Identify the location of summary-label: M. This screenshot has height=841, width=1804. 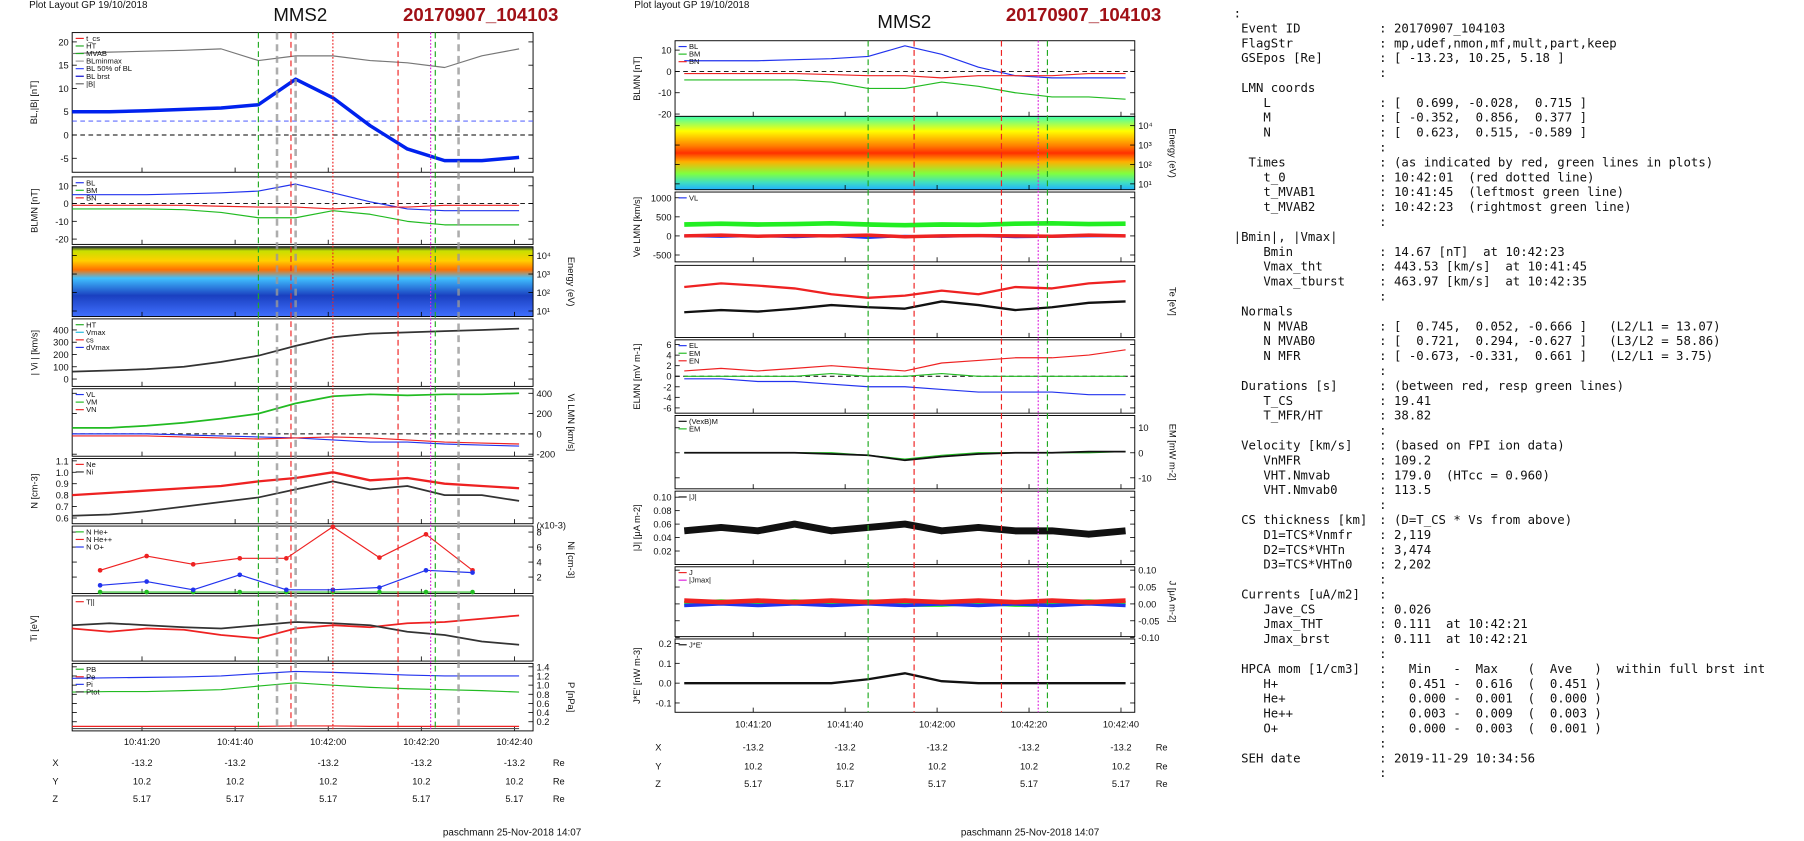
(1252, 118).